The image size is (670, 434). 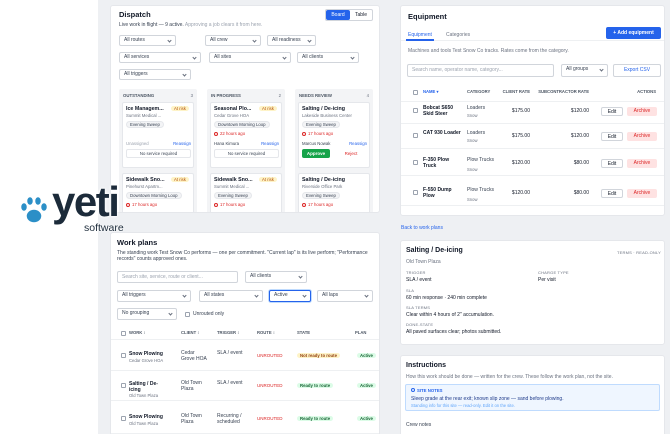 I want to click on reject-button: Reject, so click(x=351, y=153).